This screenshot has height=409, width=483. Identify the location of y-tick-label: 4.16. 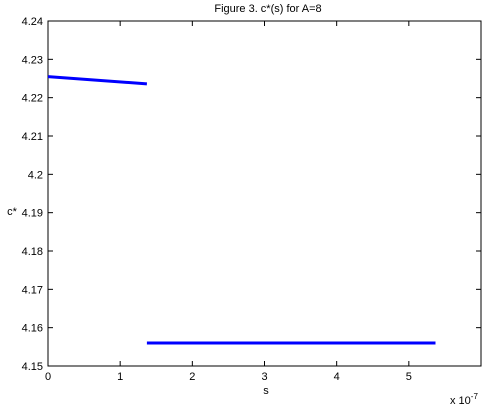
(32, 329).